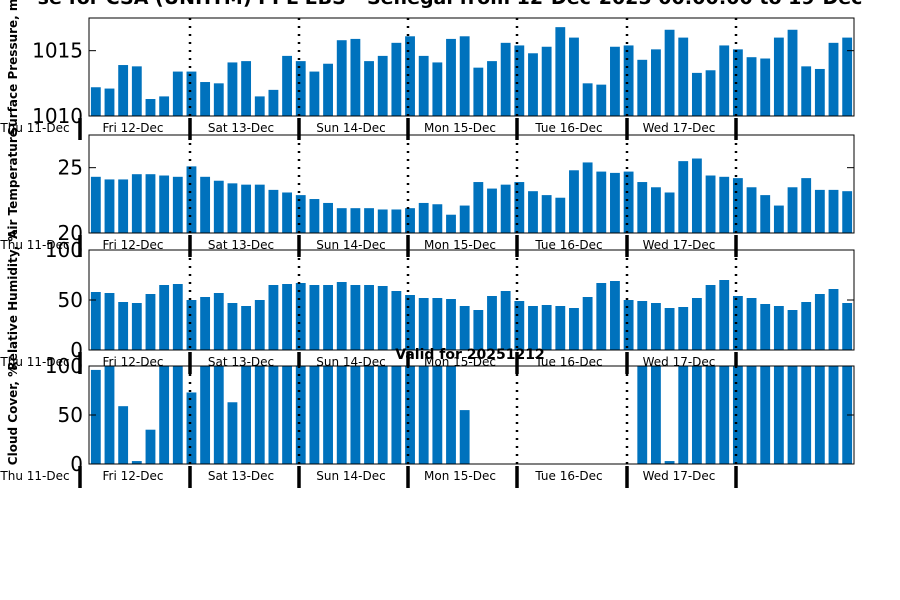 The image size is (900, 600). What do you see at coordinates (460, 128) in the screenshot?
I see `day-label: Mon 15-Dec` at bounding box center [460, 128].